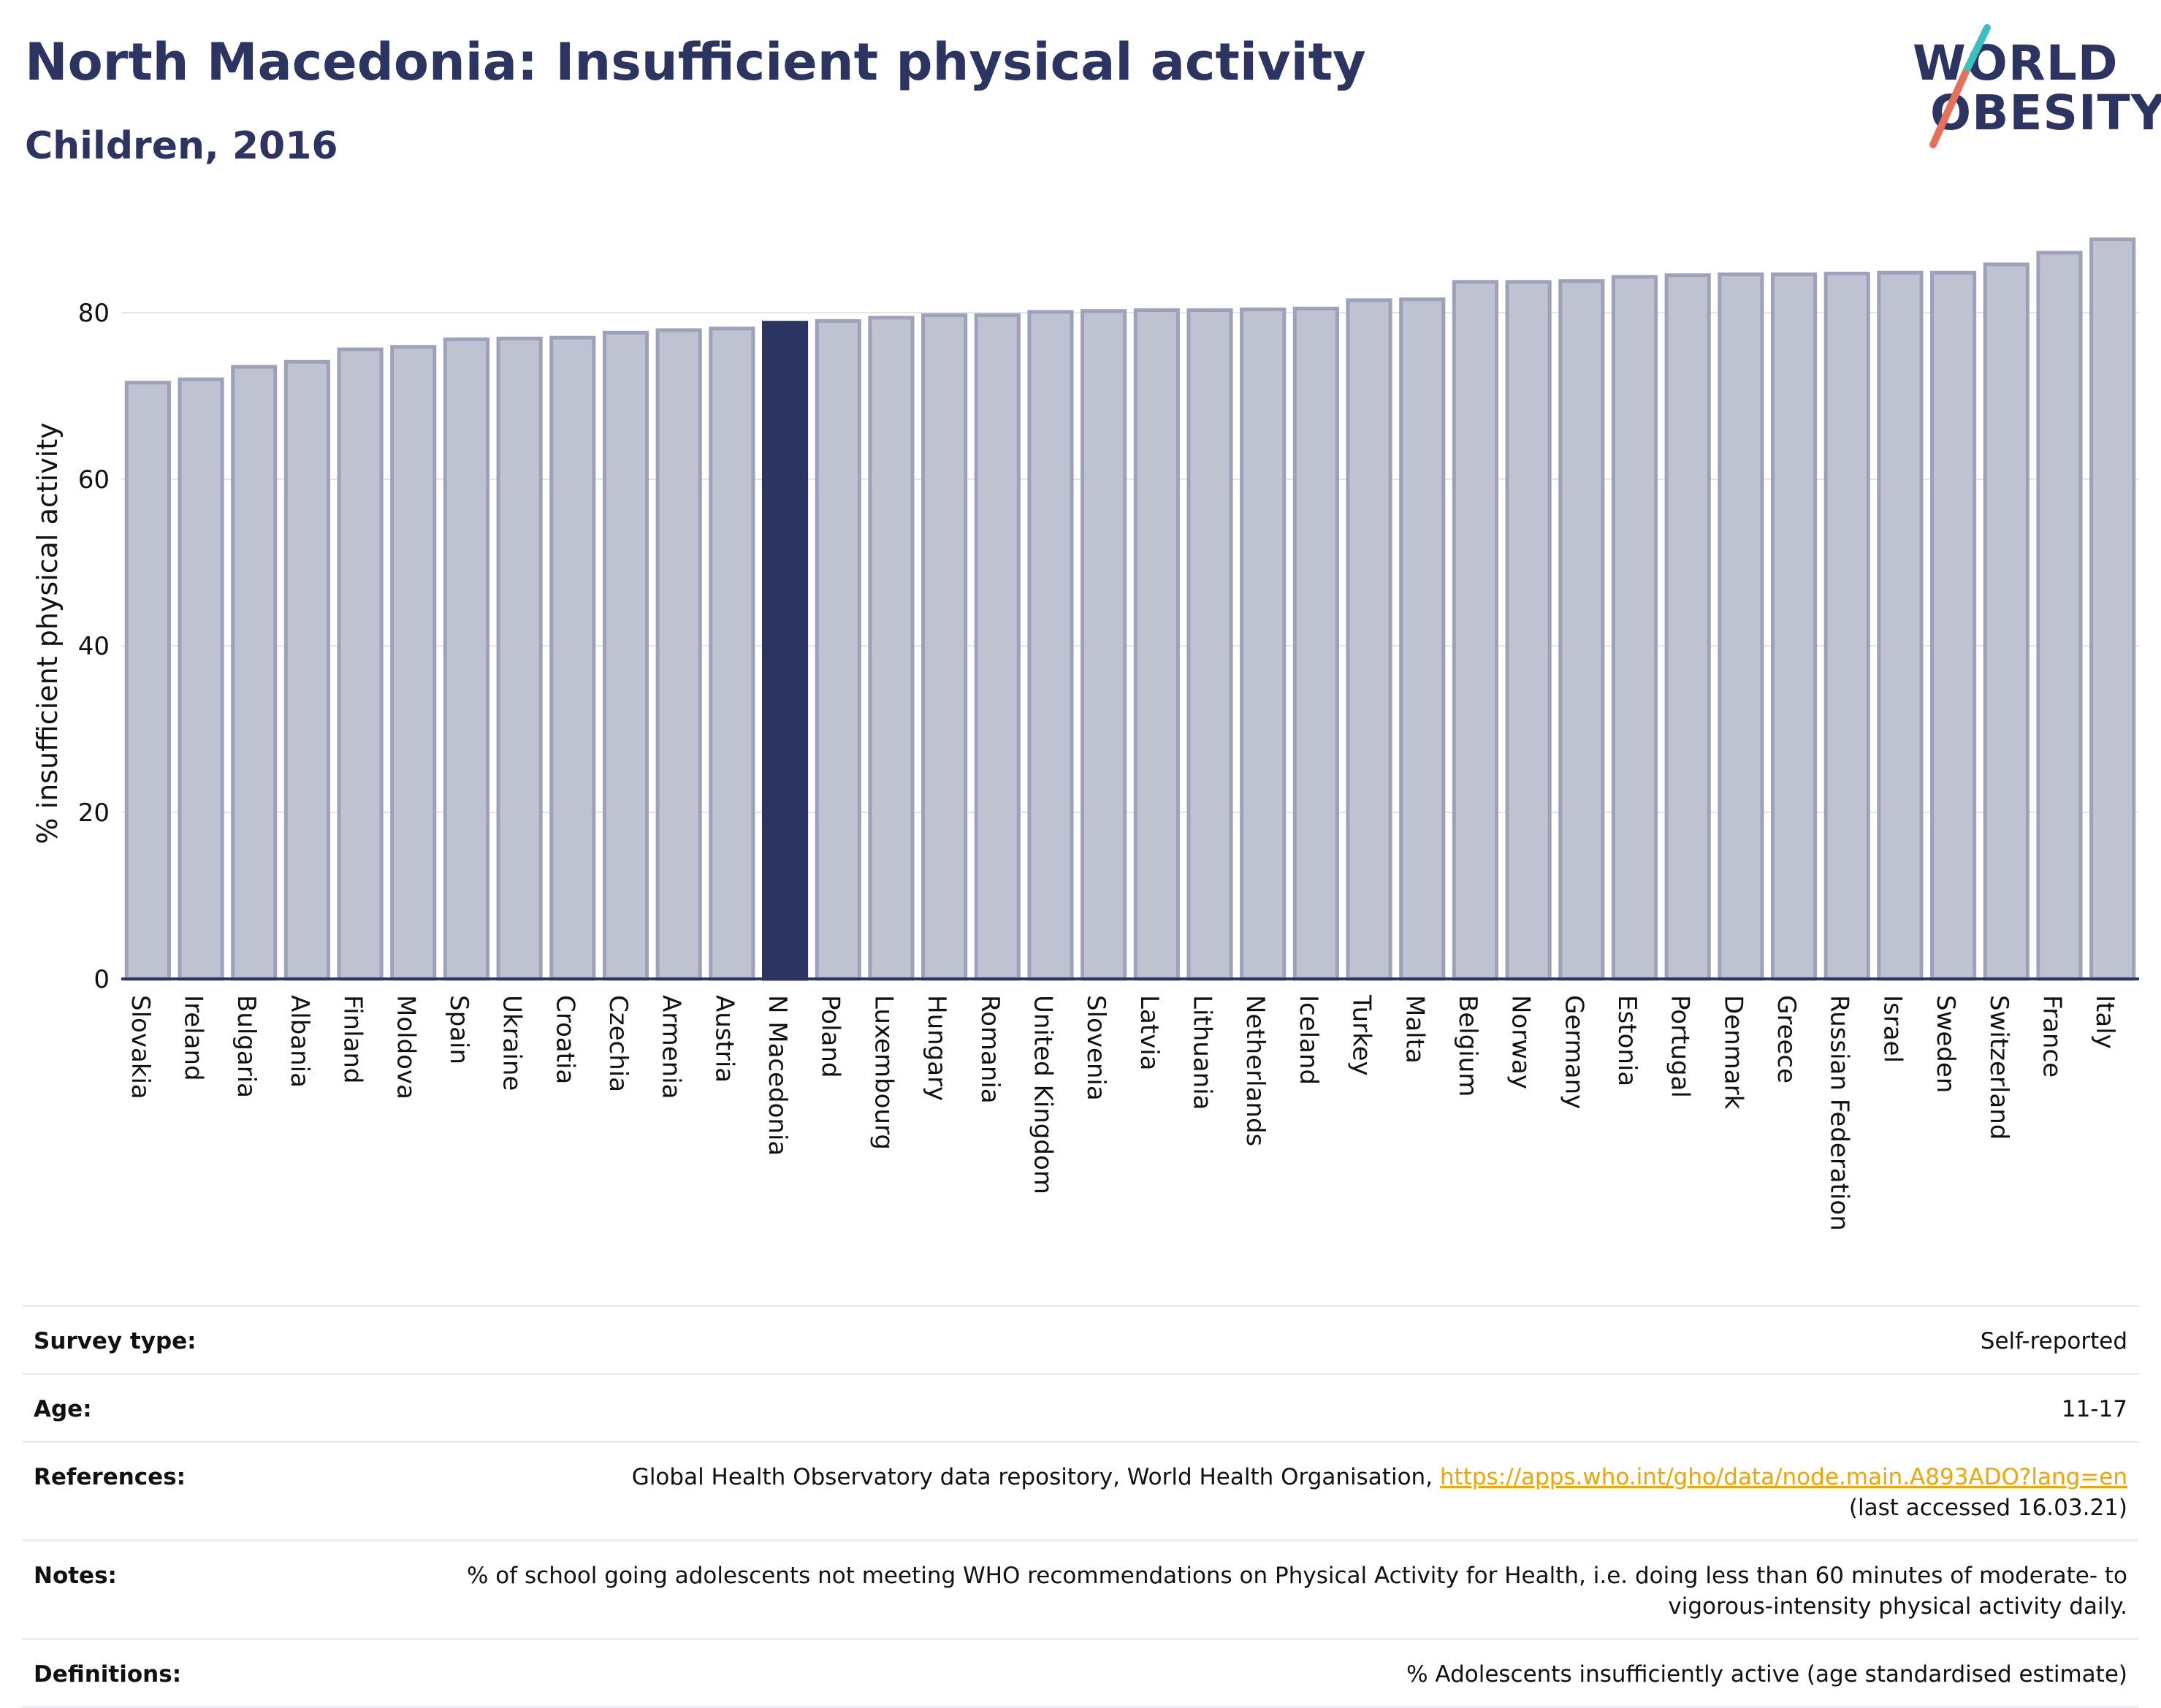 The height and width of the screenshot is (1708, 2161). What do you see at coordinates (108, 1675) in the screenshot?
I see `definitions-label: Definitions:` at bounding box center [108, 1675].